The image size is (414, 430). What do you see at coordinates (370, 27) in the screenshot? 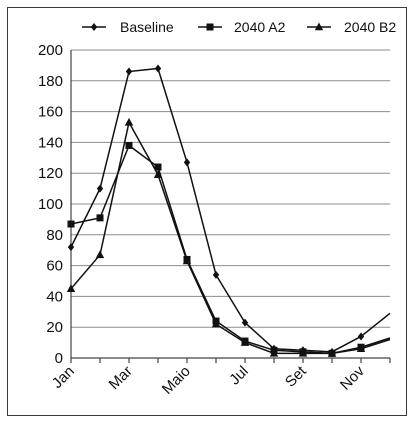
I see `legend-label: 2040 B2` at bounding box center [370, 27].